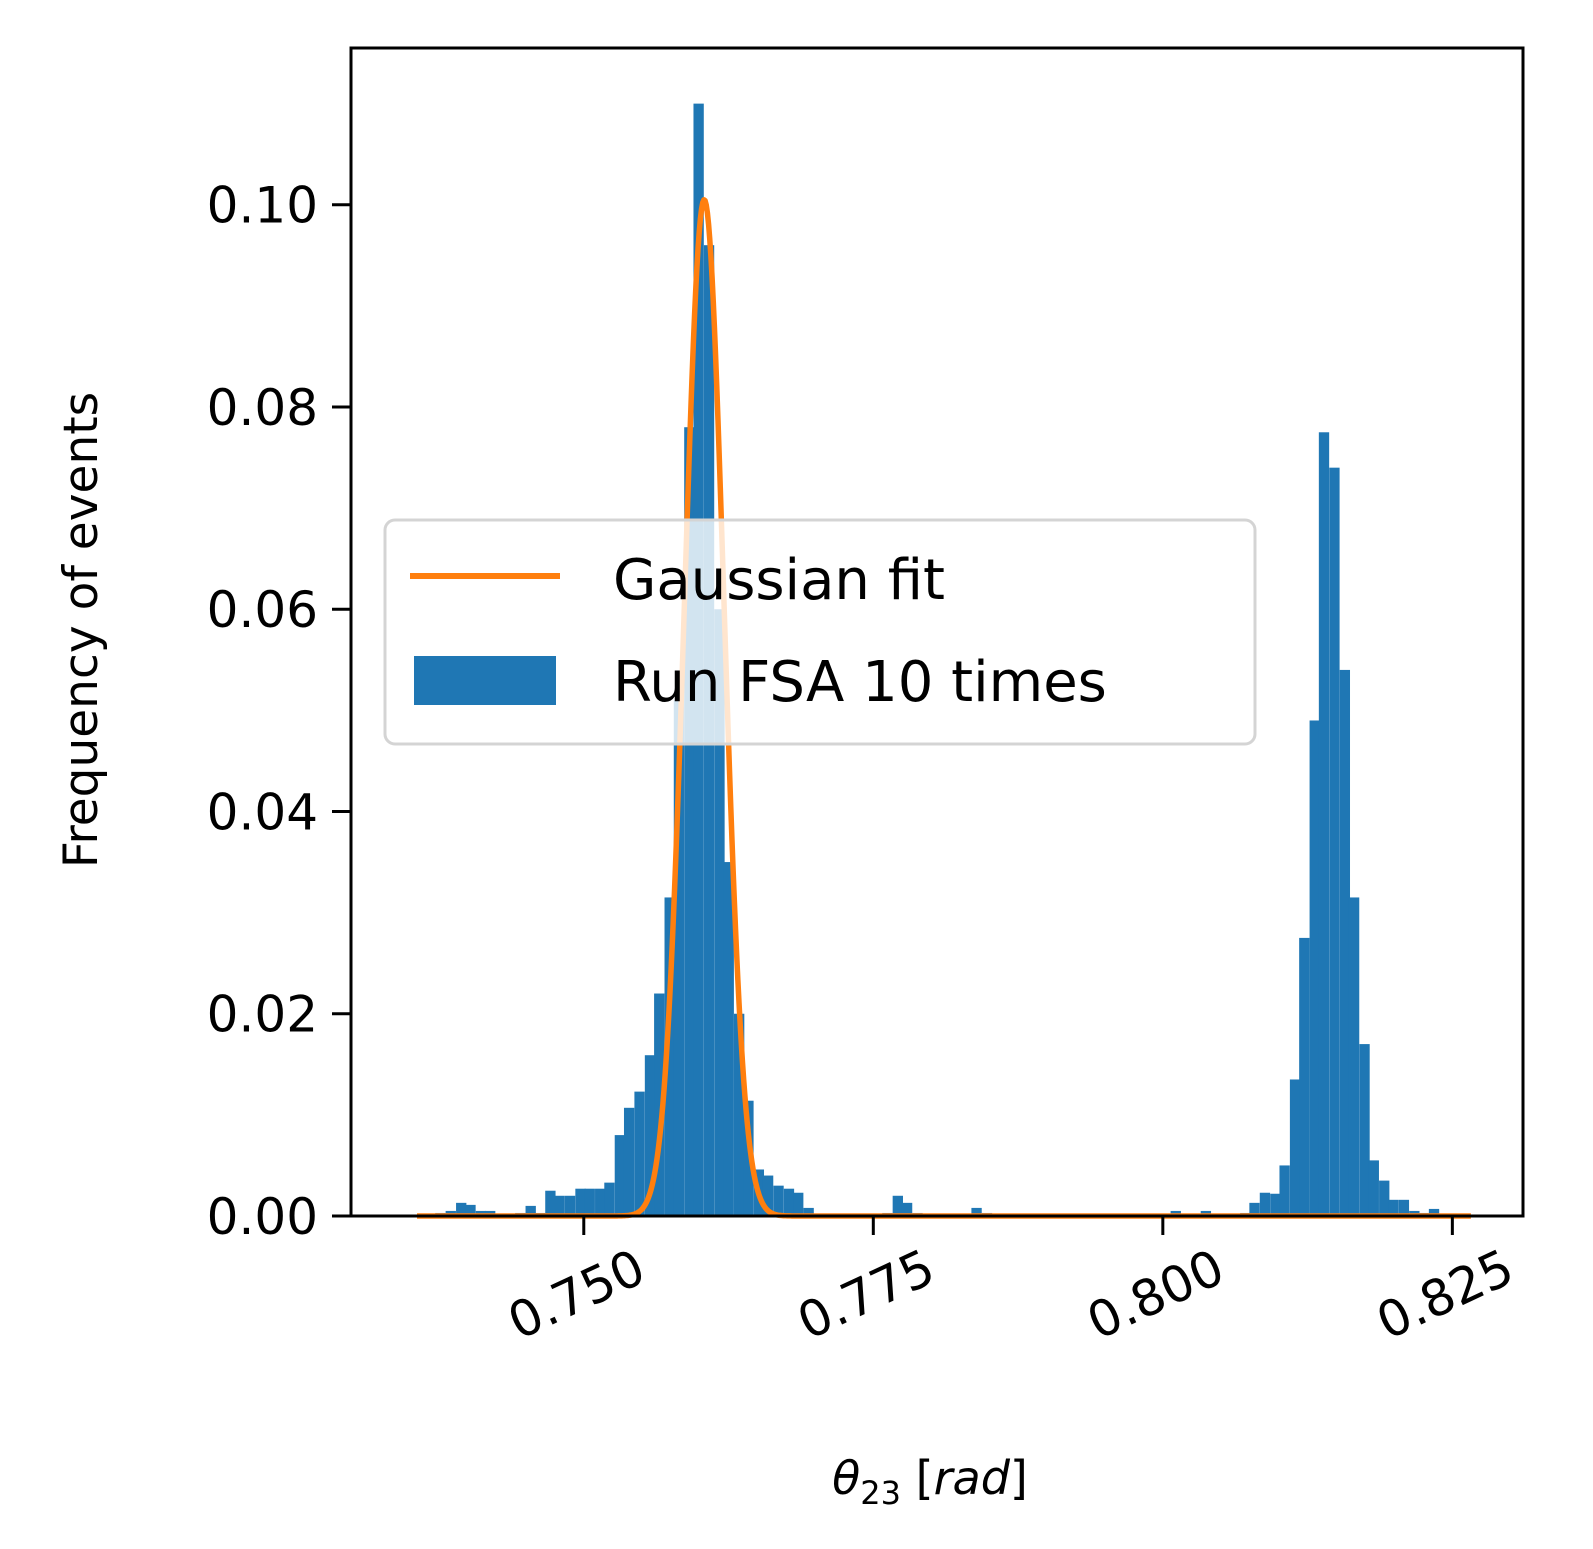 This screenshot has height=1549, width=1593. I want to click on y-tick-label: 0.08, so click(262, 408).